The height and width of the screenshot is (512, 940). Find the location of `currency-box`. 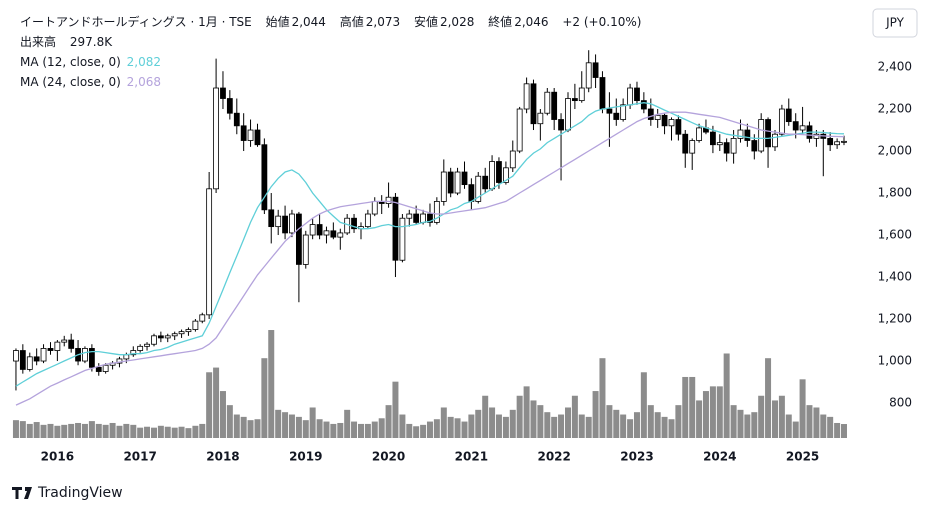

currency-box is located at coordinates (895, 23).